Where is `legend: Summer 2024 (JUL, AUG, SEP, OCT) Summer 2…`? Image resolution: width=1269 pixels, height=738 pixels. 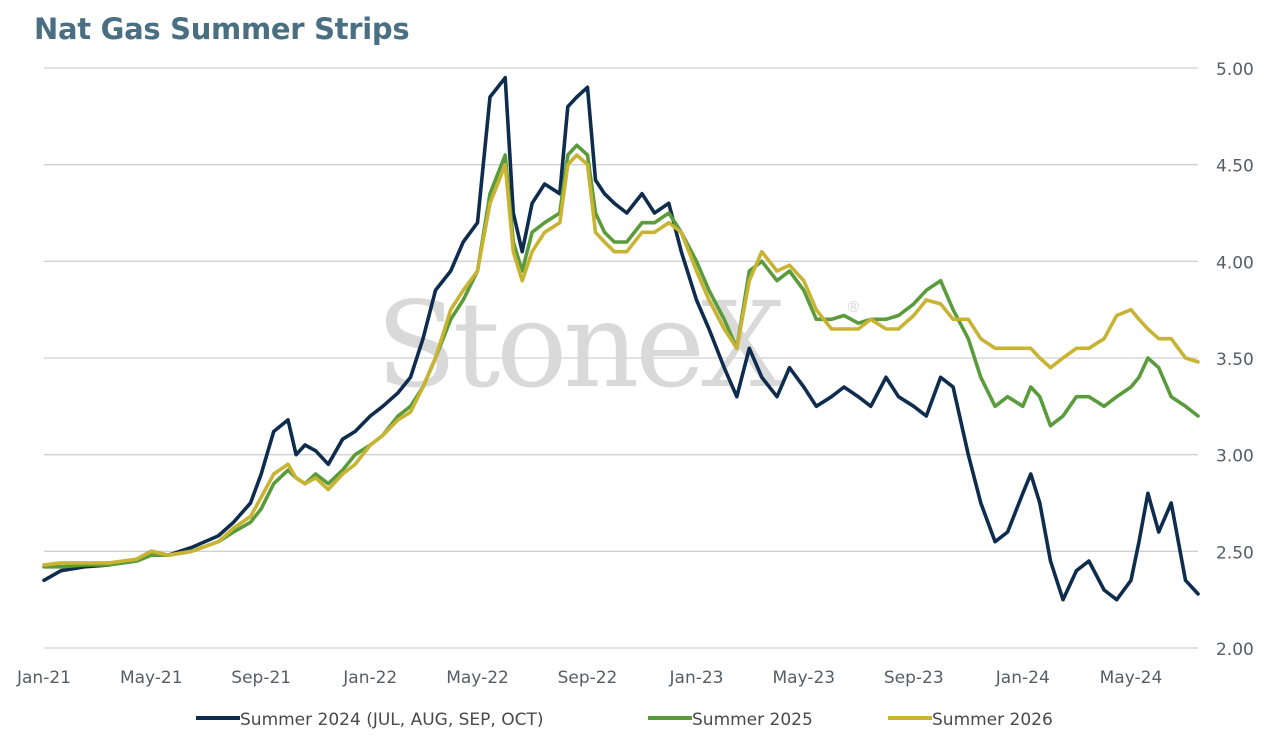 legend: Summer 2024 (JUL, AUG, SEP, OCT) Summer 2… is located at coordinates (624, 720).